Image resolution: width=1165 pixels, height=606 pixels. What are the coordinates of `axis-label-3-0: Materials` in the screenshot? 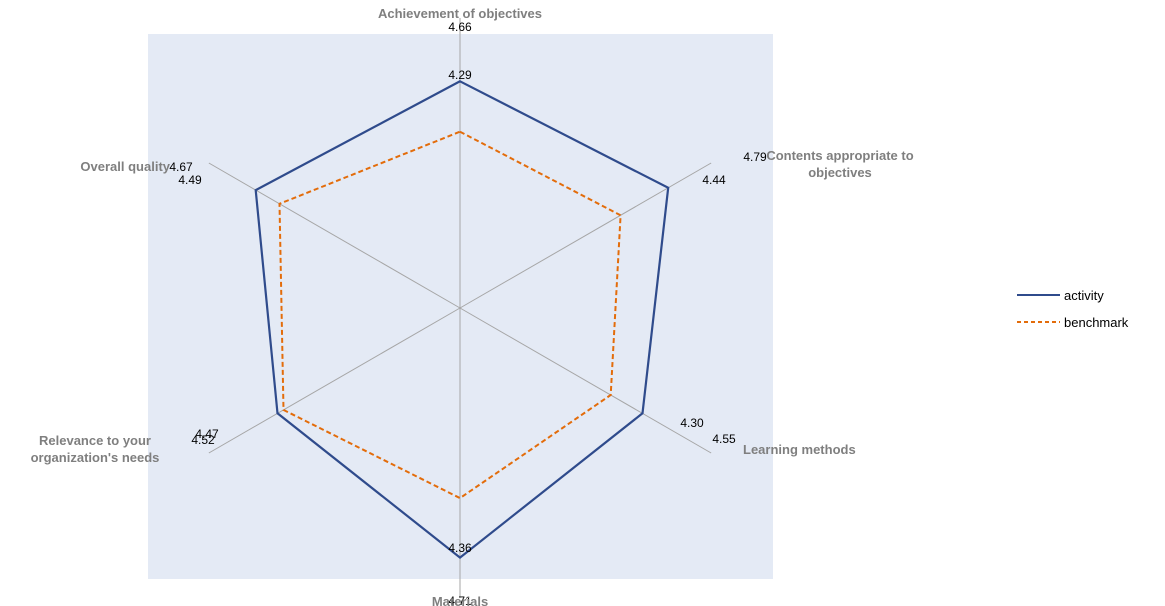 It's located at (460, 600).